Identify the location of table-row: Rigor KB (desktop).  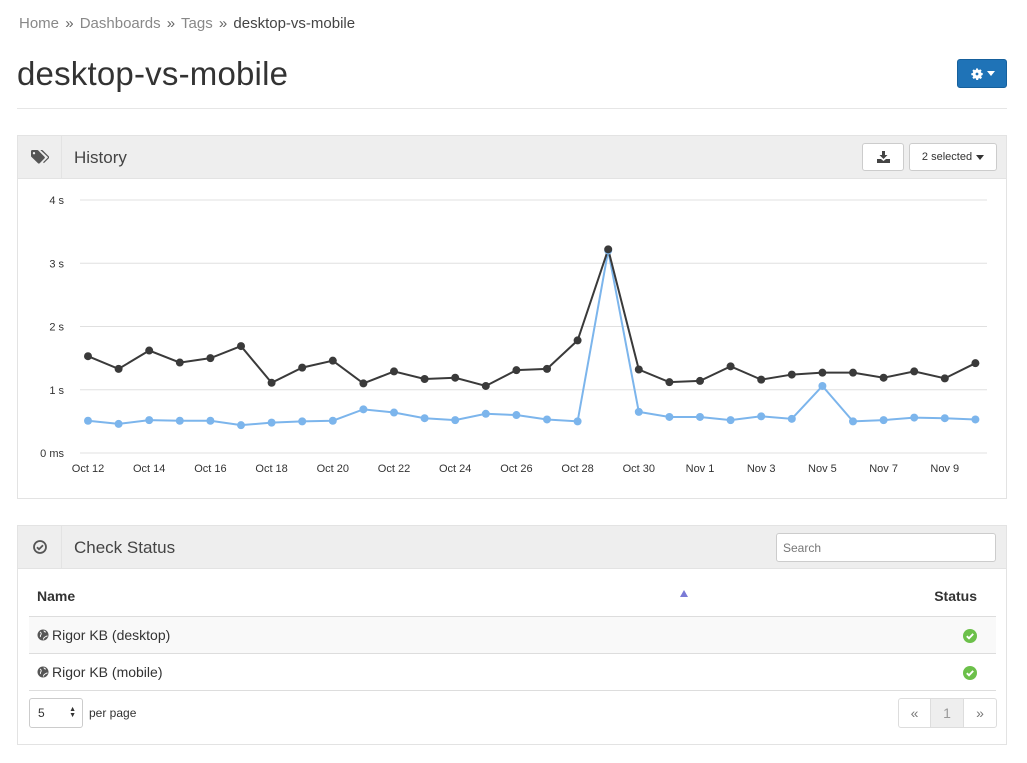
(512, 635).